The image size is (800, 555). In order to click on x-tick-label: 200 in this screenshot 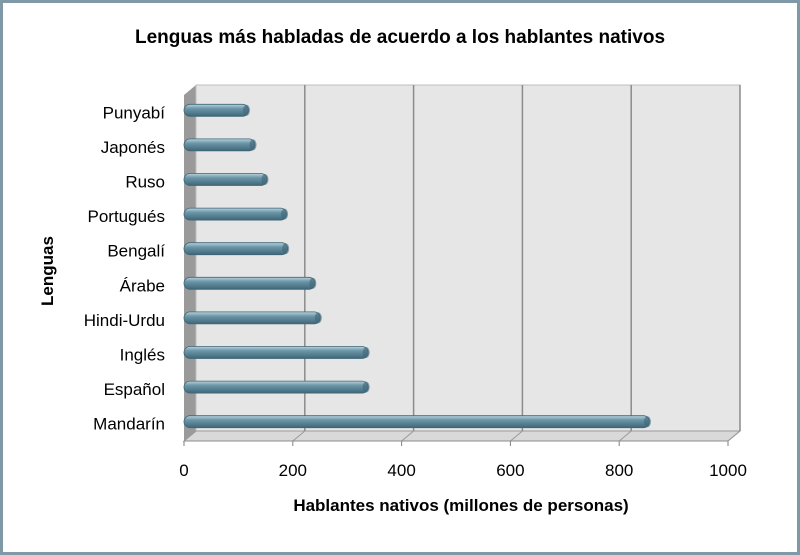, I will do `click(293, 470)`.